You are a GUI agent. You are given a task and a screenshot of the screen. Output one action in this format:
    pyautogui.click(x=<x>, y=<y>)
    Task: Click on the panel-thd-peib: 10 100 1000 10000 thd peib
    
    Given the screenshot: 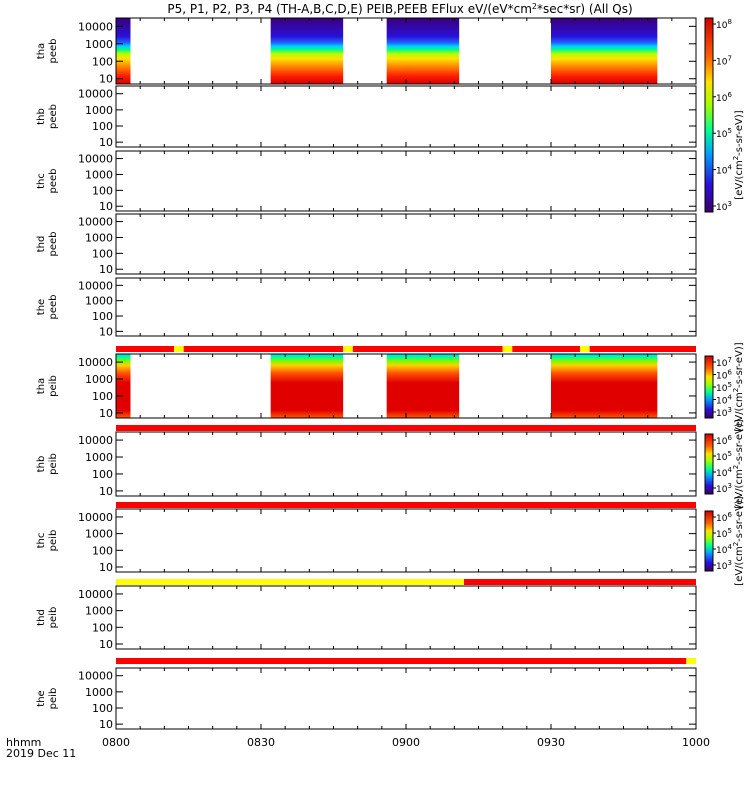 What is the action you would take?
    pyautogui.click(x=366, y=618)
    